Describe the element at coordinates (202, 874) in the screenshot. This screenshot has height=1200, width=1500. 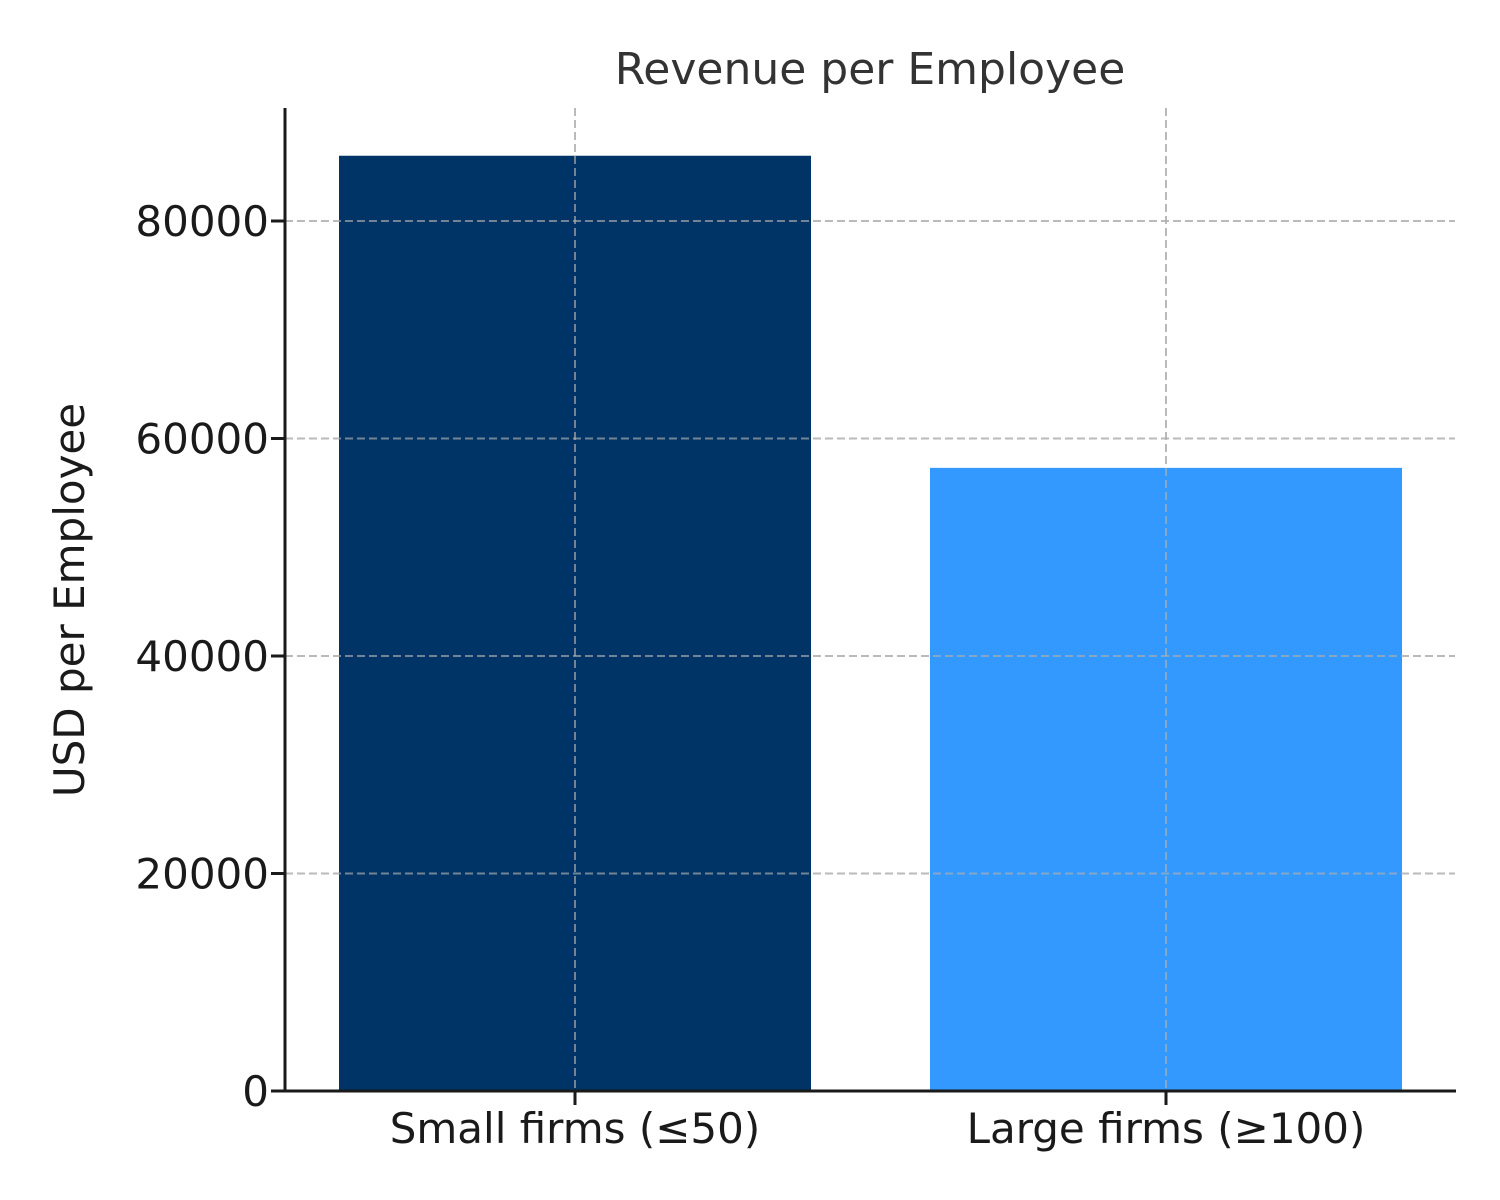
I see `y-tick-label: 20000` at that location.